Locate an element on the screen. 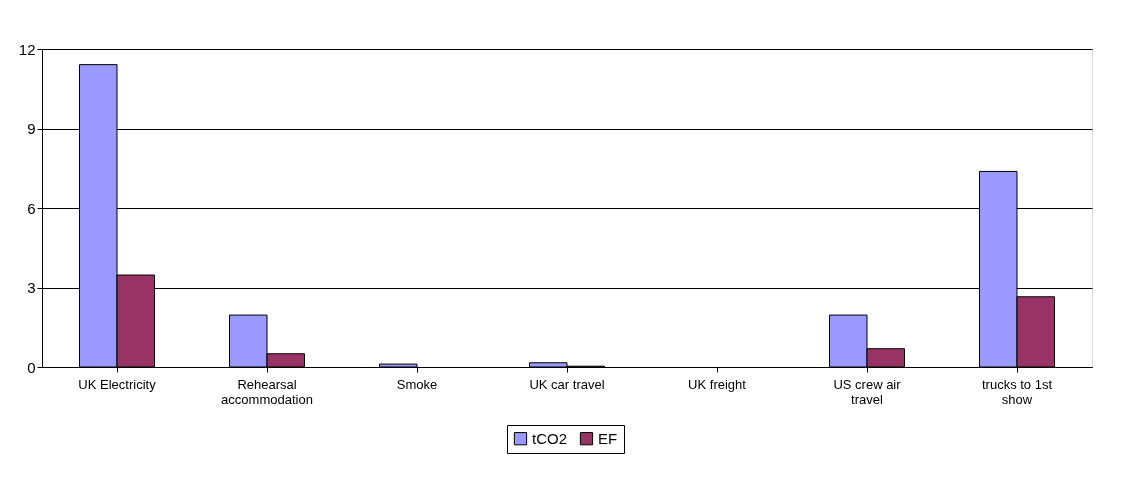 The height and width of the screenshot is (488, 1143). x-tick-label: US crew air travel is located at coordinates (867, 391).